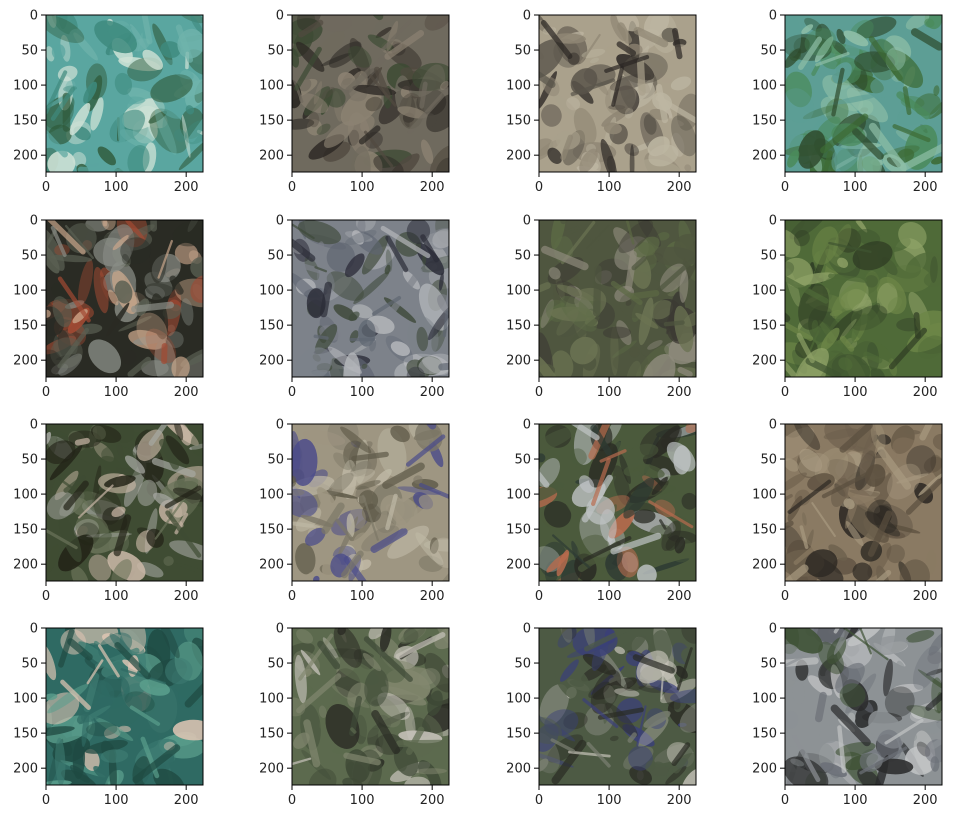 The width and height of the screenshot is (953, 818). Describe the element at coordinates (855, 392) in the screenshot. I see `x-tick-label: 100` at that location.